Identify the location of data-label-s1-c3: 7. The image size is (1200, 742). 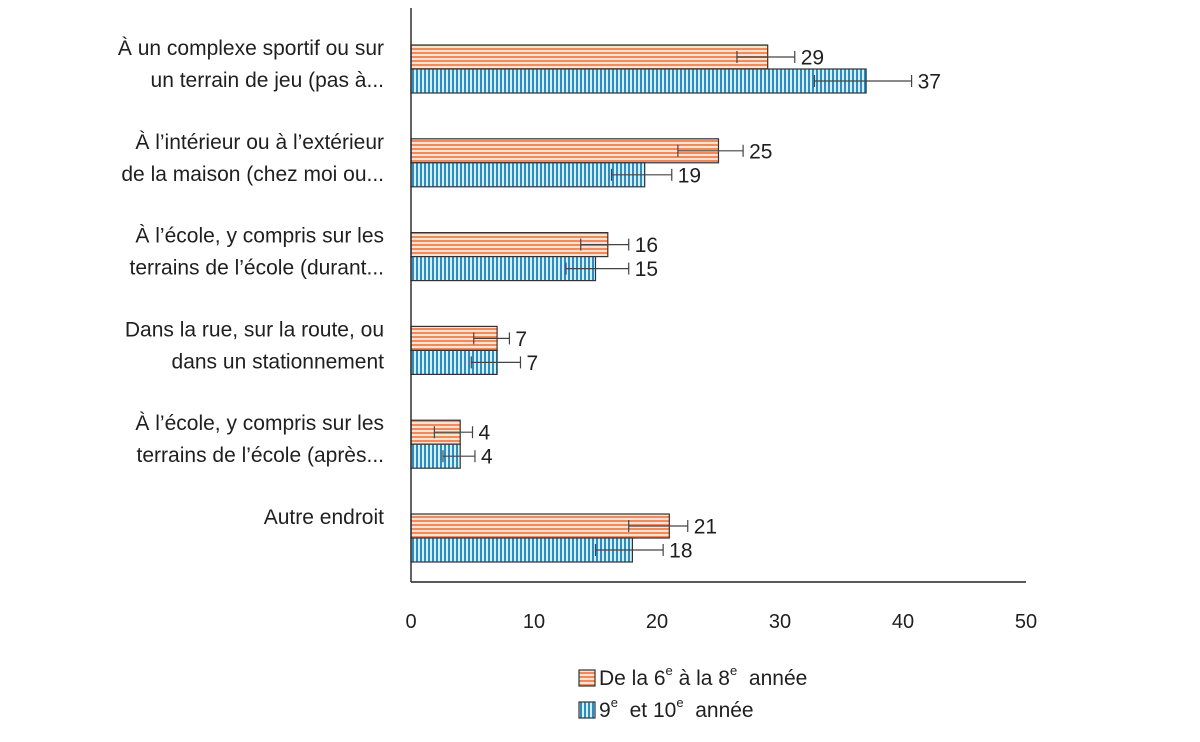
(532, 363).